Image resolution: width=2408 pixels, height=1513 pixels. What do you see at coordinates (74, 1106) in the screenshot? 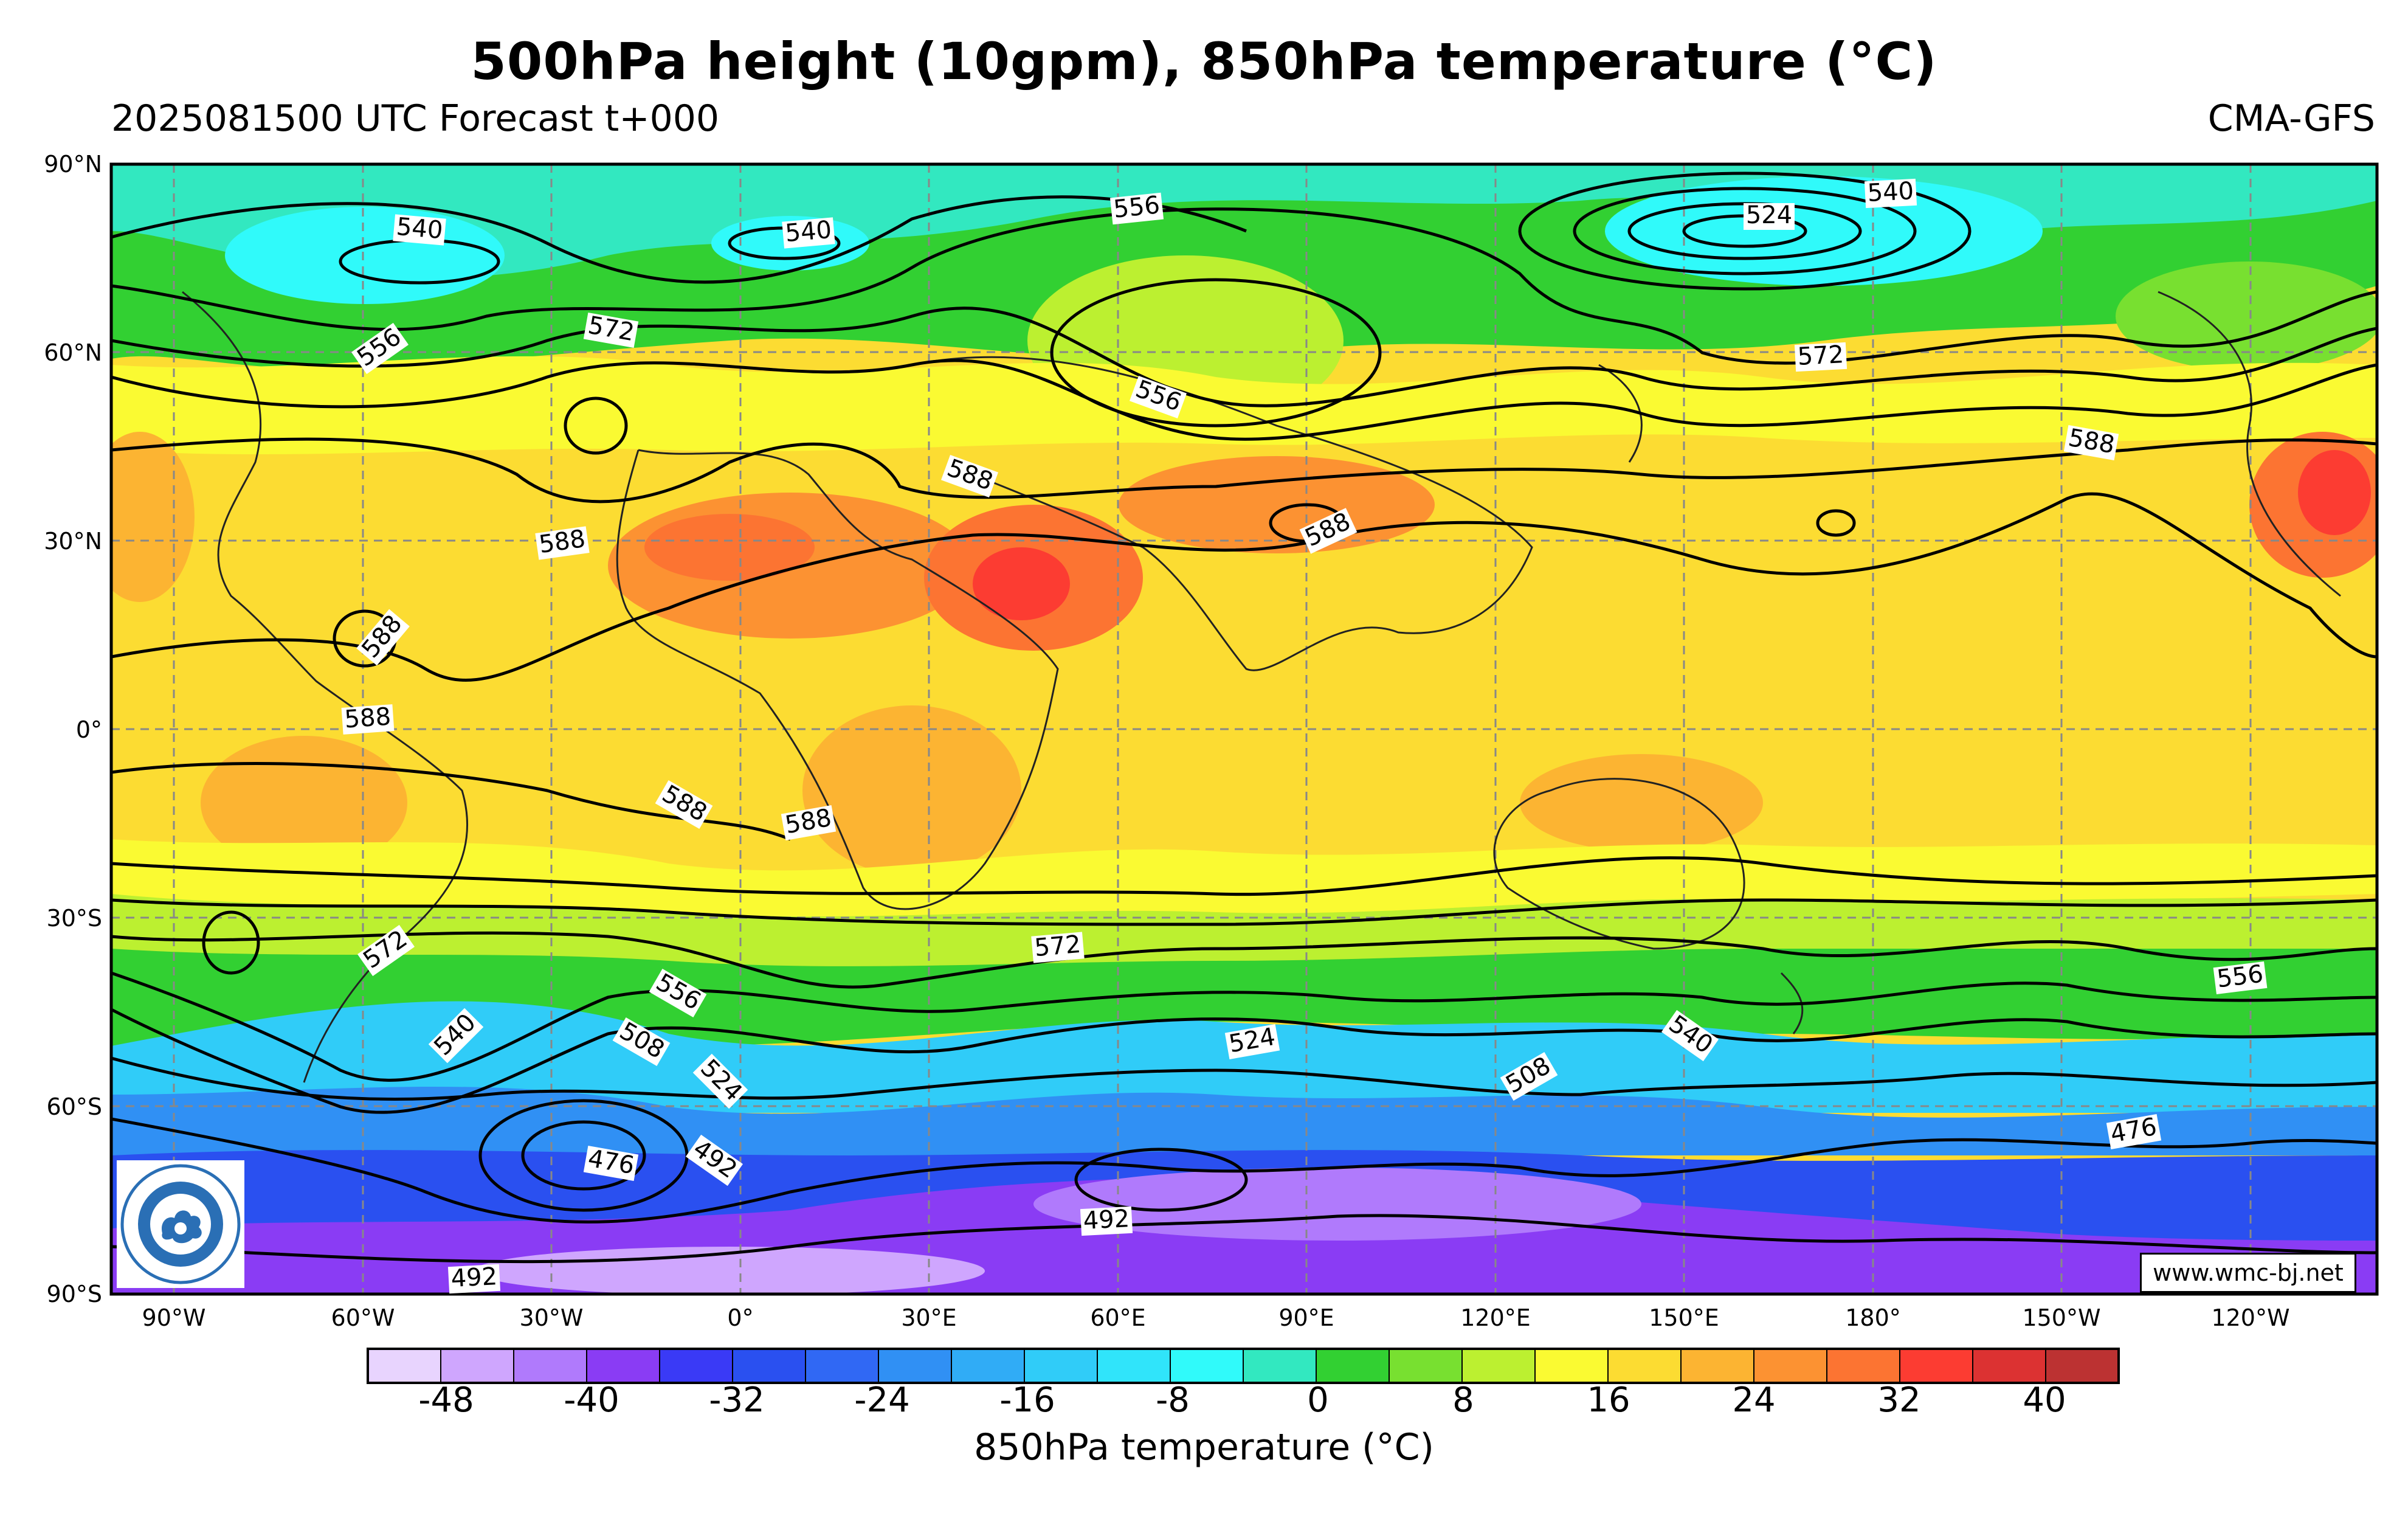
I see `lat-tick-60s: 60°S` at bounding box center [74, 1106].